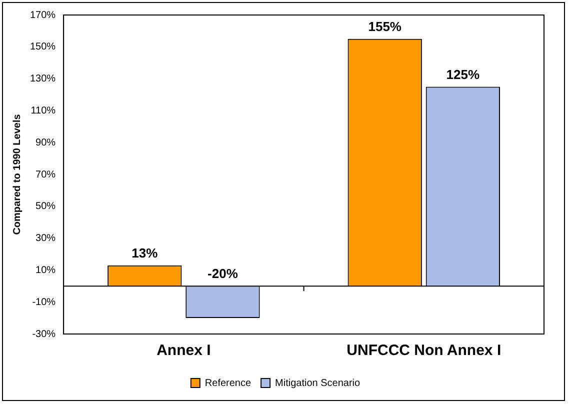  I want to click on y-tick-label: 110%, so click(43, 110).